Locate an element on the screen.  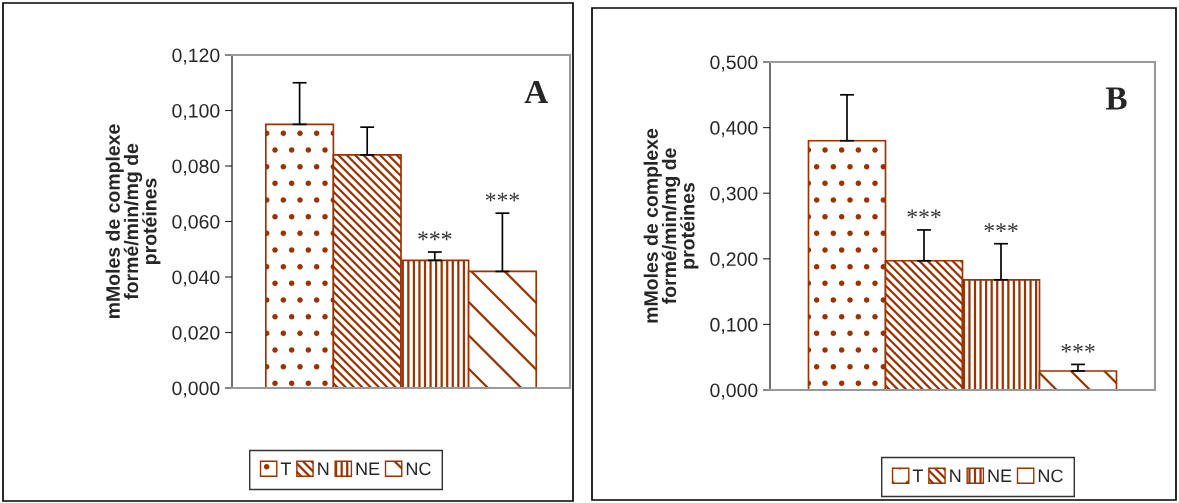
y-tick-label: 0,040 is located at coordinates (196, 278).